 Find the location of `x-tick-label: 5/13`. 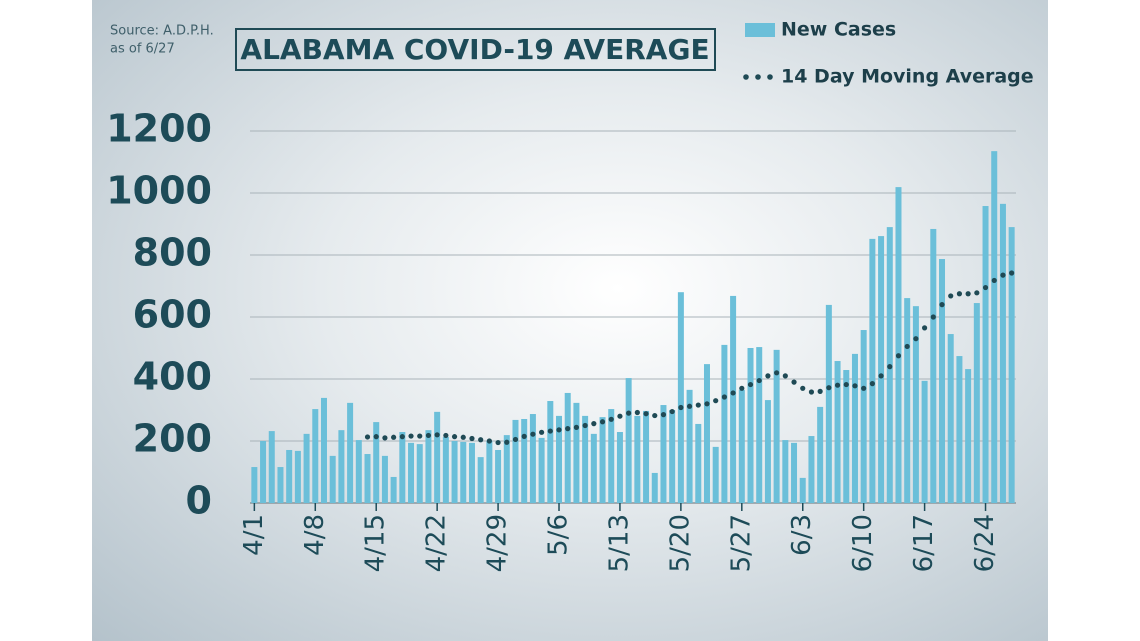

x-tick-label: 5/13 is located at coordinates (619, 543).